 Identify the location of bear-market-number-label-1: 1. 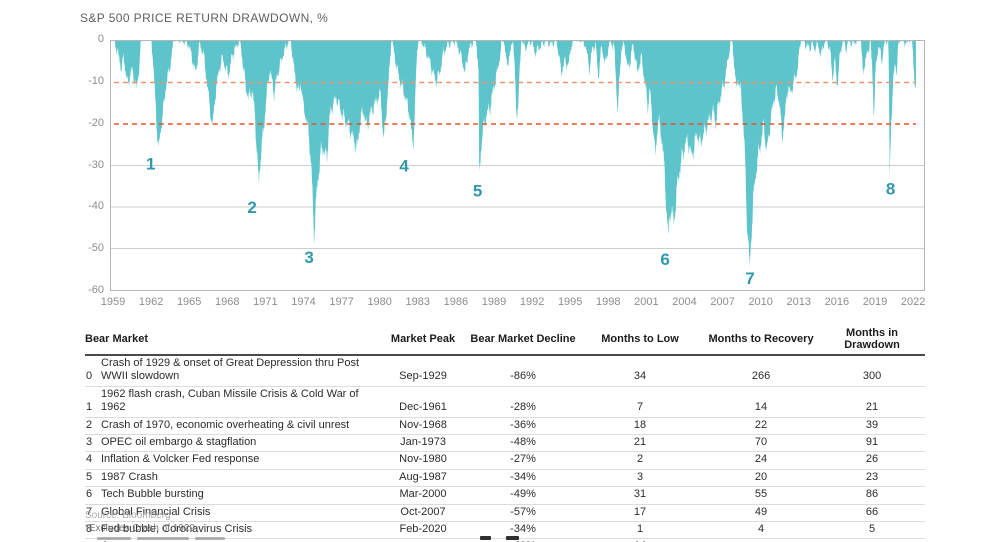
(150, 164).